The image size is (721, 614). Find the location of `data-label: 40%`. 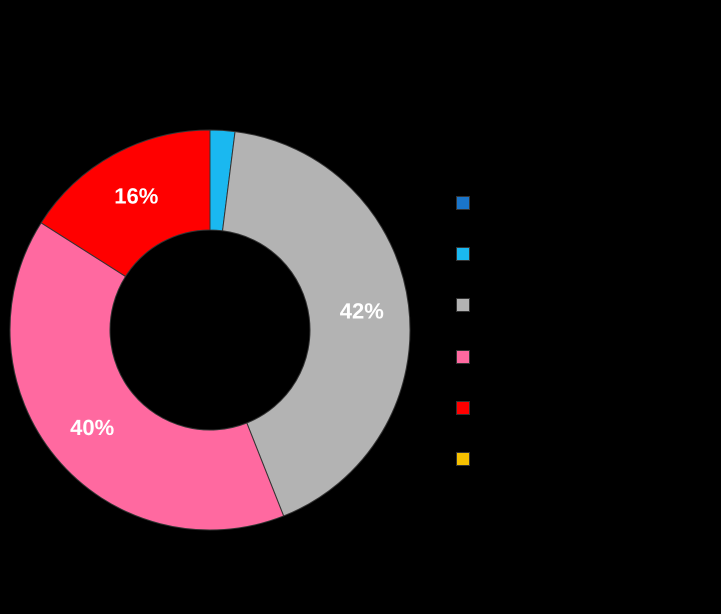

data-label: 40% is located at coordinates (92, 427).